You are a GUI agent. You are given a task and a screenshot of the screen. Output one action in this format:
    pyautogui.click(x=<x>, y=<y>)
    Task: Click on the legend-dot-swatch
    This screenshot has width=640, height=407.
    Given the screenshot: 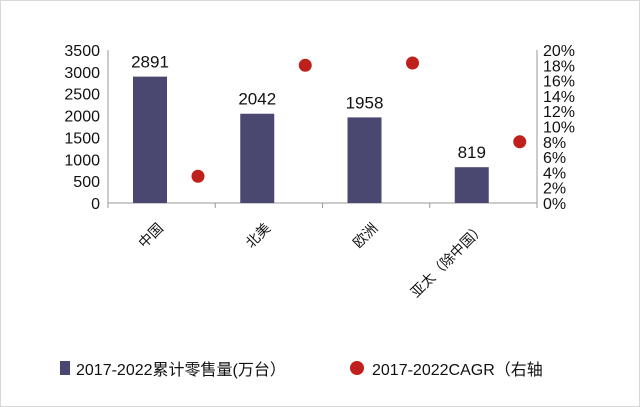 What is the action you would take?
    pyautogui.click(x=357, y=368)
    